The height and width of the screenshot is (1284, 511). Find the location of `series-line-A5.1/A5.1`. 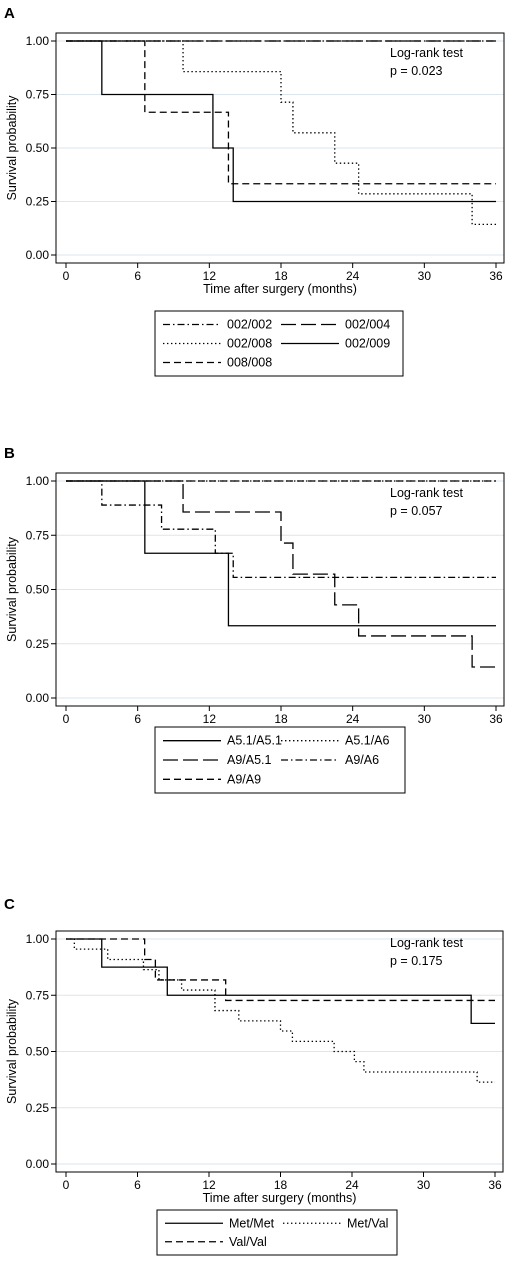

series-line-A5.1/A5.1 is located at coordinates (281, 553).